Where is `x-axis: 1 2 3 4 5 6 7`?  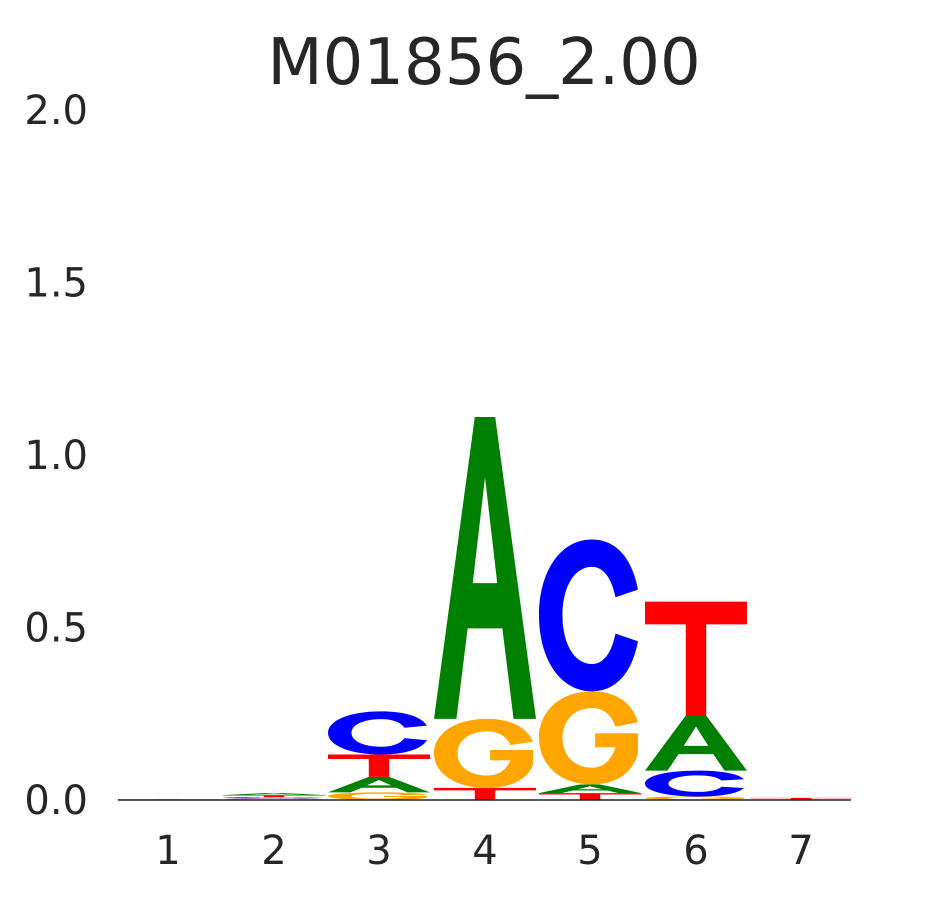
x-axis: 1 2 3 4 5 6 7 is located at coordinates (484, 851).